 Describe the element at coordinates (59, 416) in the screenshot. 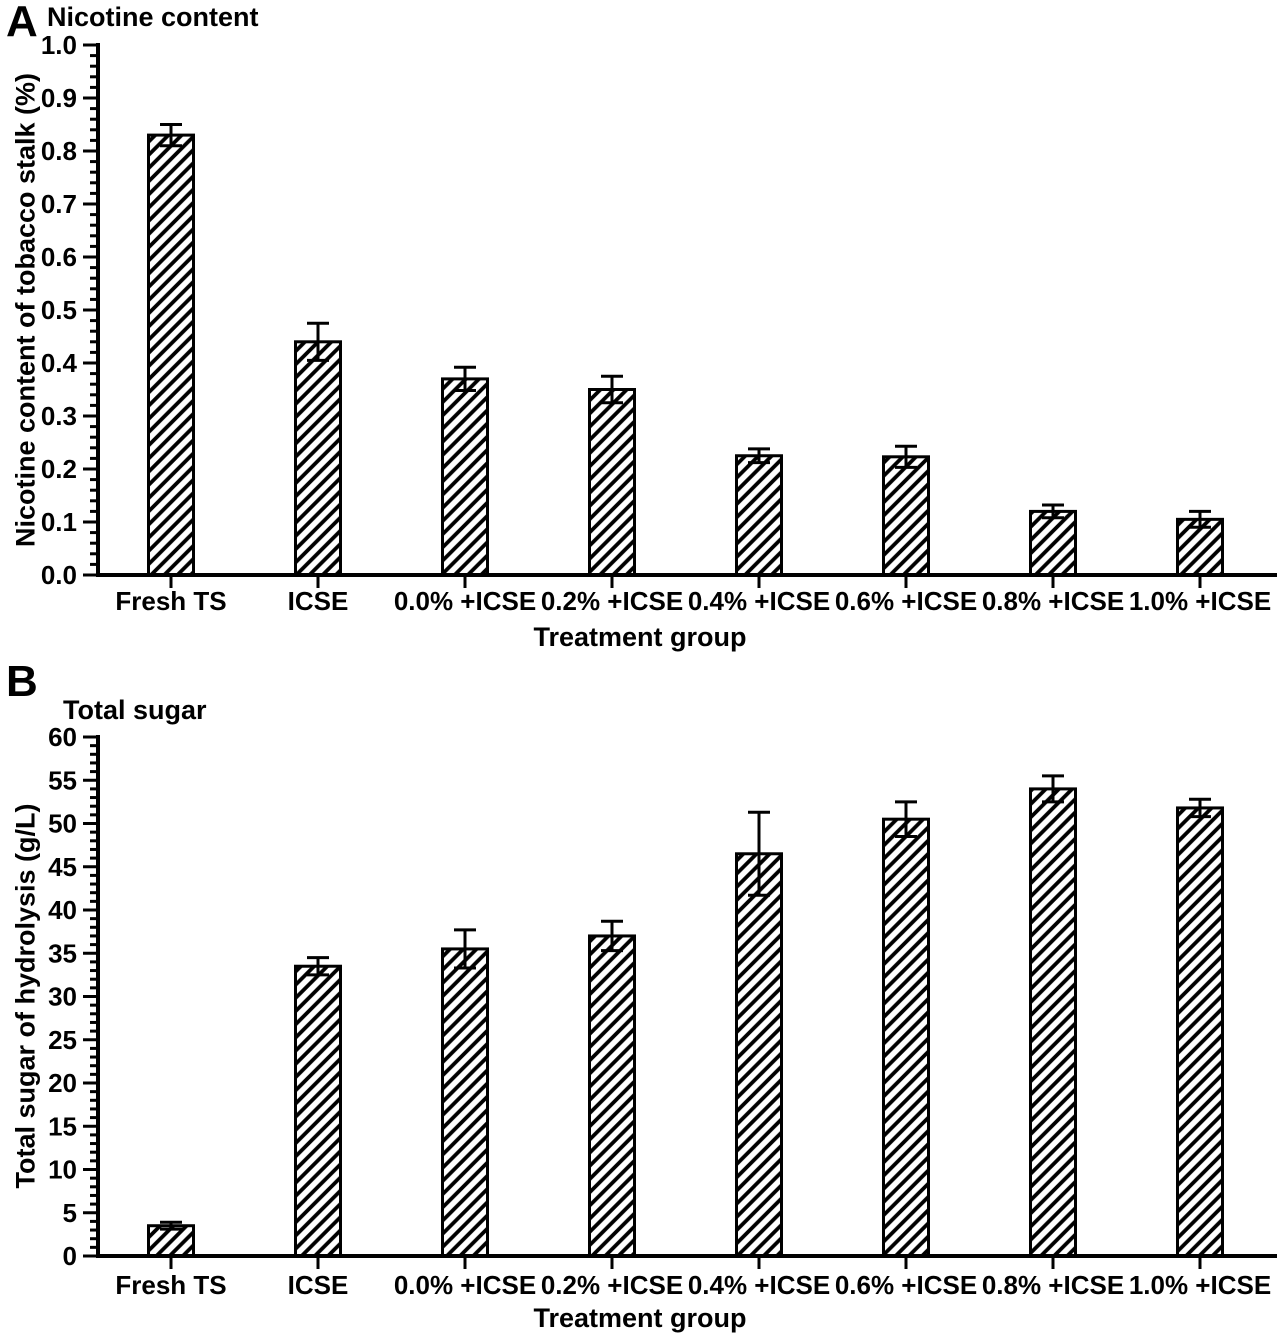

I see `y-tick-label: 0.3` at that location.